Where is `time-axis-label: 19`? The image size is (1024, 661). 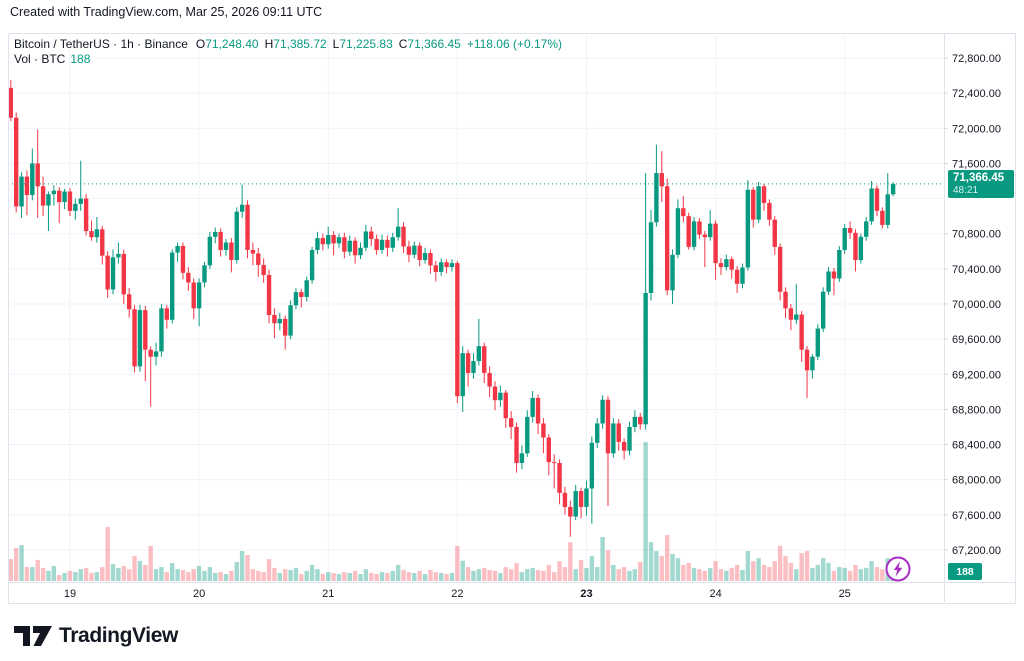
time-axis-label: 19 is located at coordinates (70, 594).